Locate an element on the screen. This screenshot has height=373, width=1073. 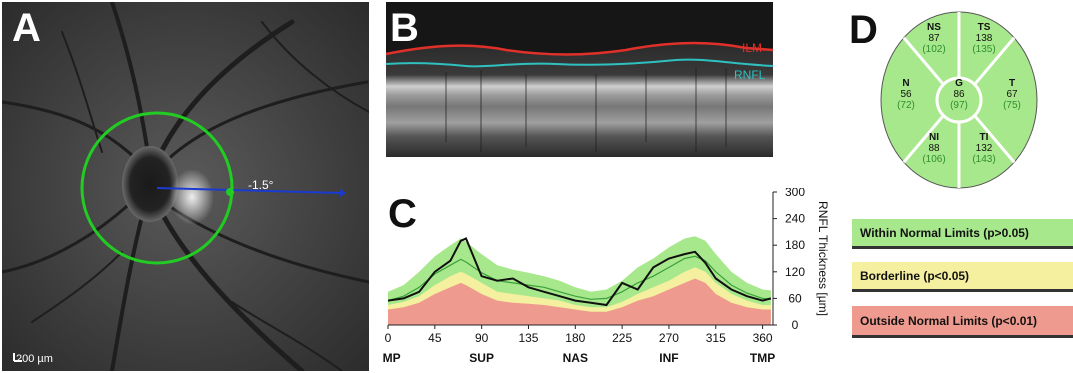
sector-value: 87 is located at coordinates (934, 38).